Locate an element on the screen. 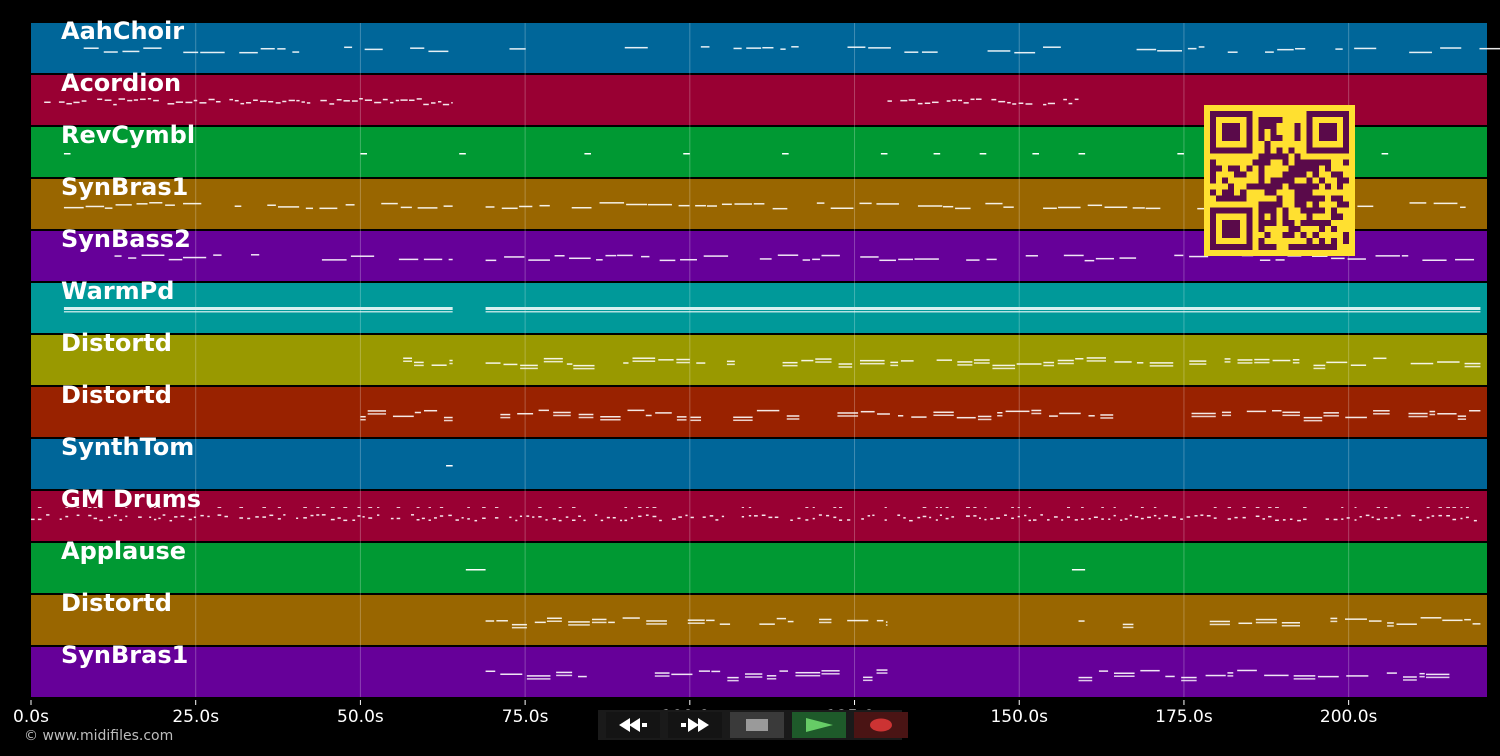 Image resolution: width=1500 pixels, height=756 pixels. stop-button is located at coordinates (757, 725).